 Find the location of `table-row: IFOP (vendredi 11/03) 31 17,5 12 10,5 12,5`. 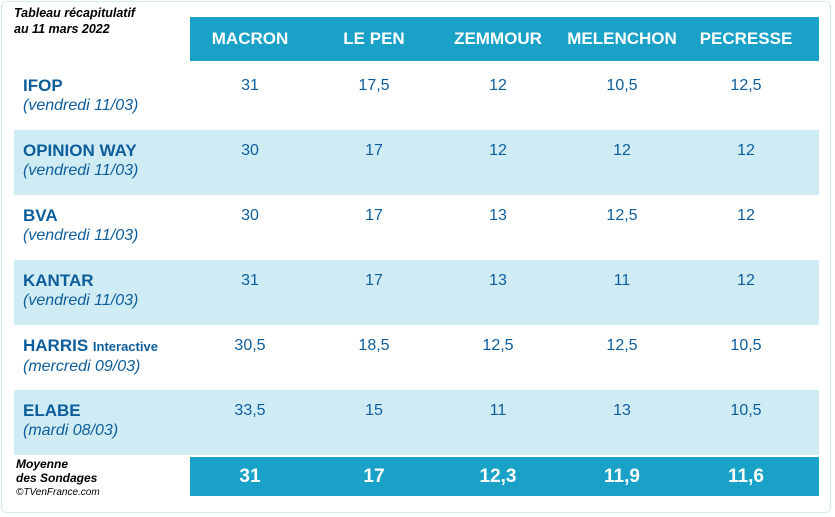

table-row: IFOP (vendredi 11/03) 31 17,5 12 10,5 12,5 is located at coordinates (416, 97).